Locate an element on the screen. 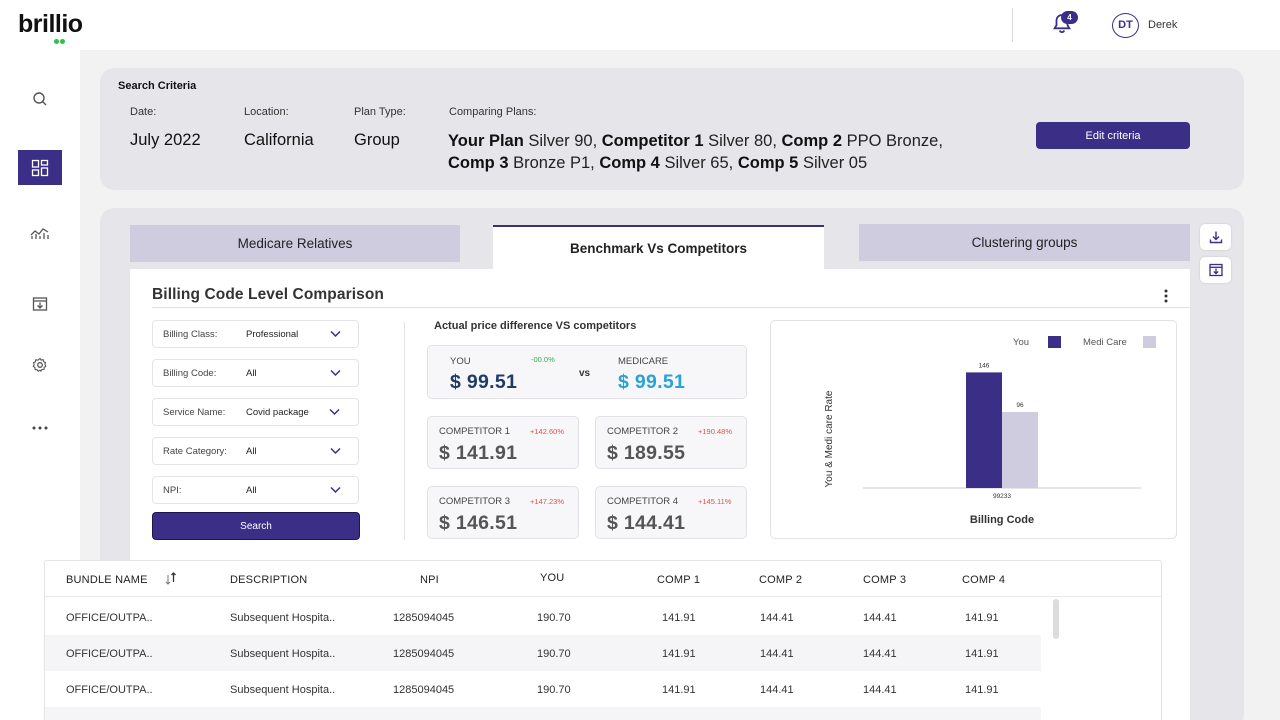 The width and height of the screenshot is (1280, 720). legend-swatch is located at coordinates (1054, 342).